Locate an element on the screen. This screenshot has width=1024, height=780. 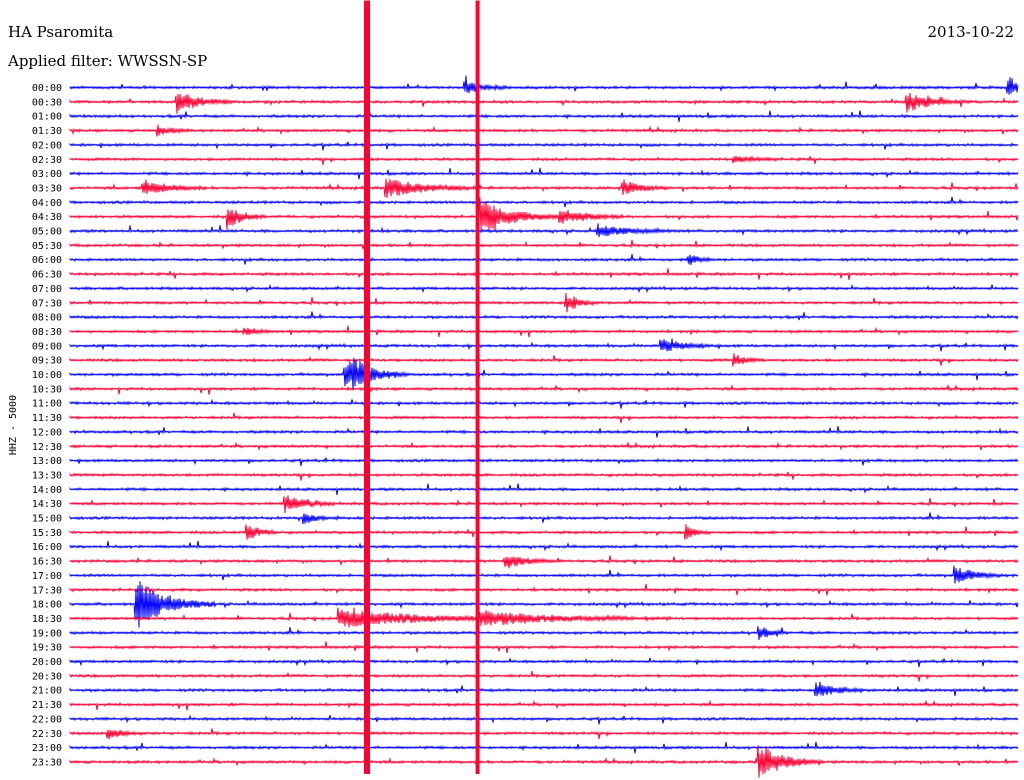
time-label: 04:00 is located at coordinates (47, 203).